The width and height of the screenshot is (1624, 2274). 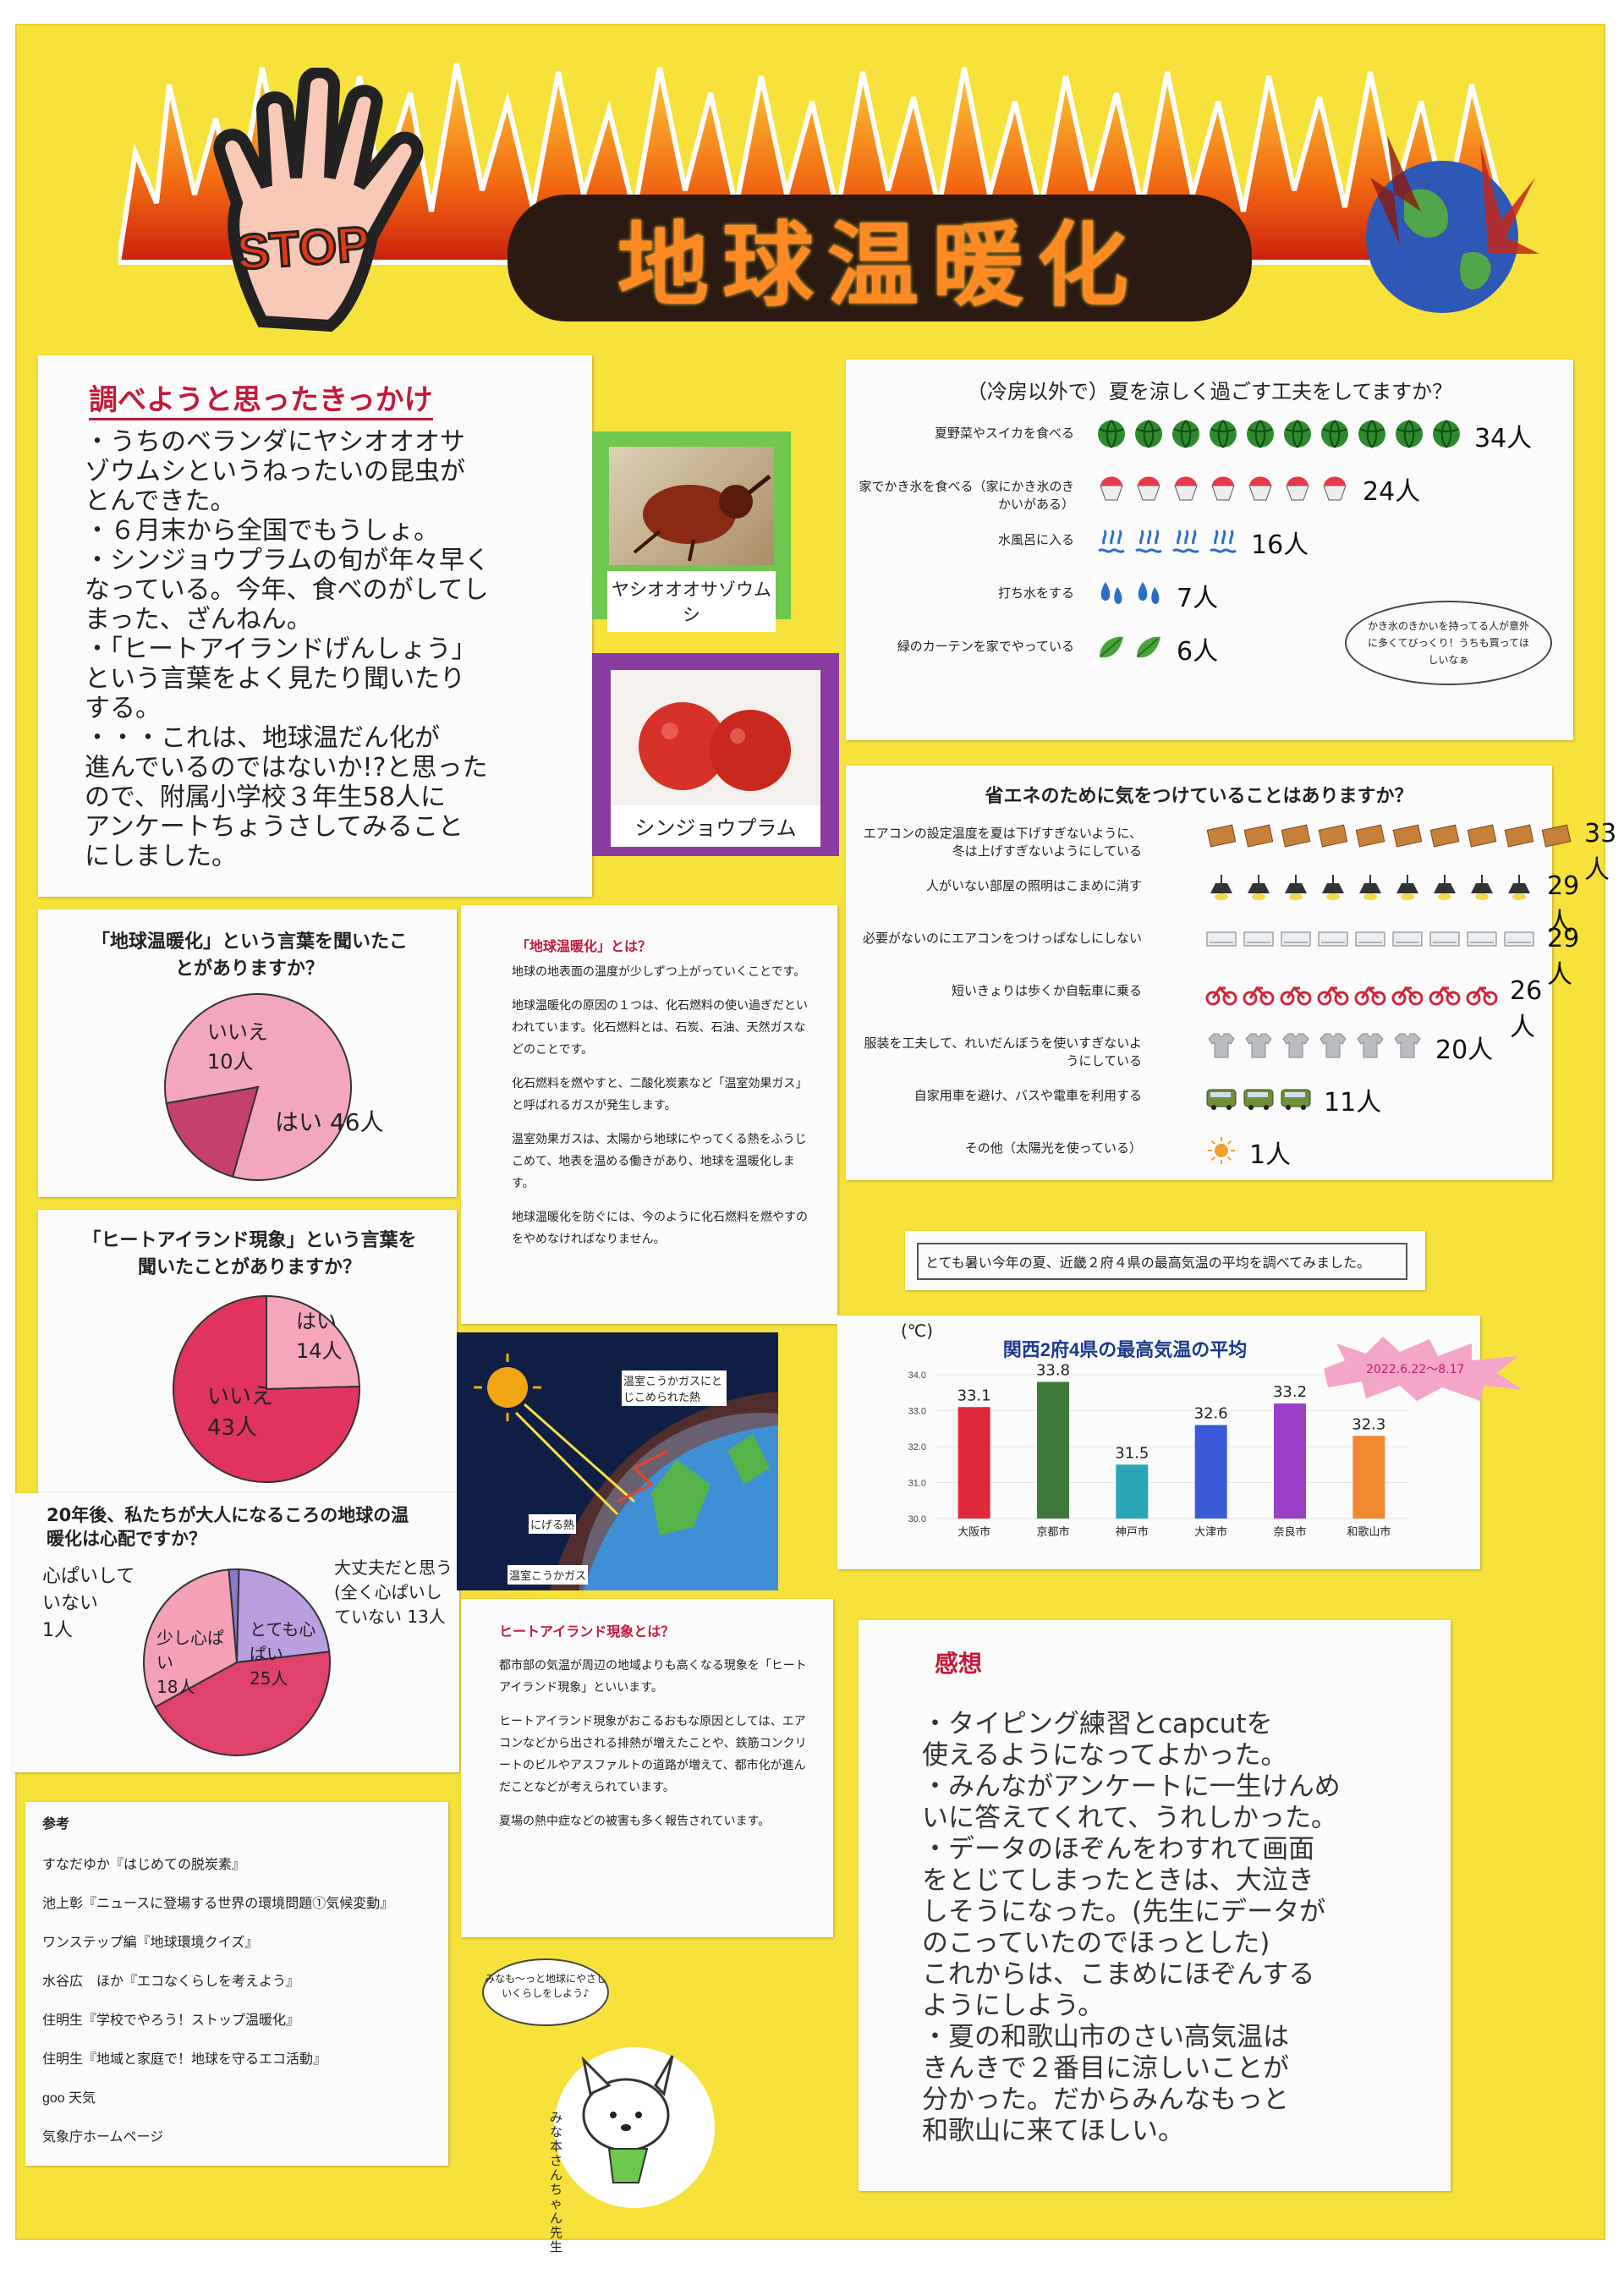 What do you see at coordinates (281, 649) in the screenshot?
I see `motivation-line: ・「ヒートアイランドげんしょう」` at bounding box center [281, 649].